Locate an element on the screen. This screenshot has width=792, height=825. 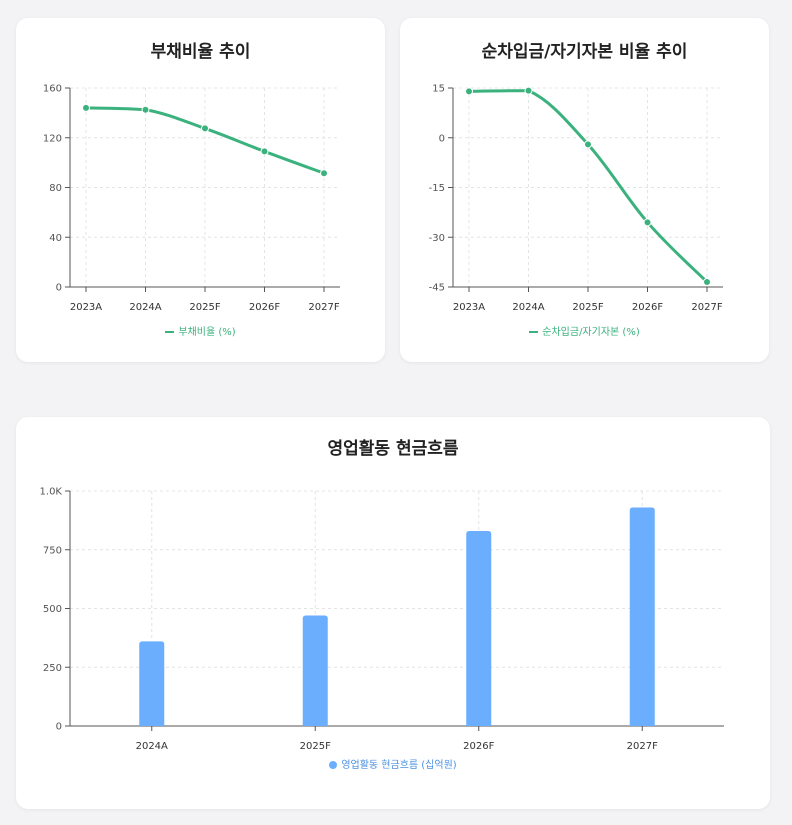
y-tick-label: 250 is located at coordinates (52, 668).